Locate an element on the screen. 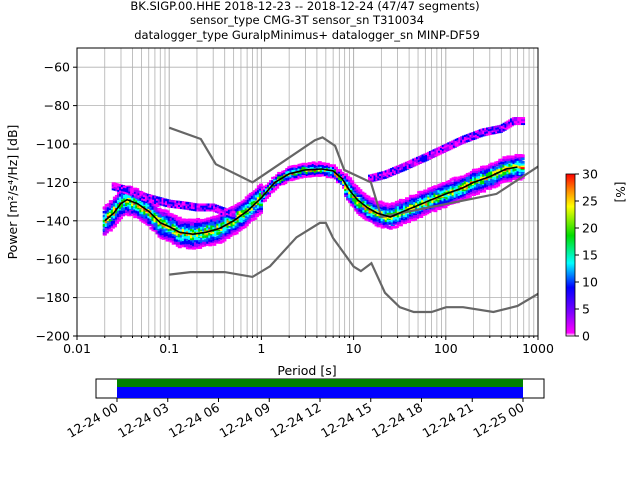 The width and height of the screenshot is (640, 480). timeline-tick-label: 12-24 00 is located at coordinates (92, 420).